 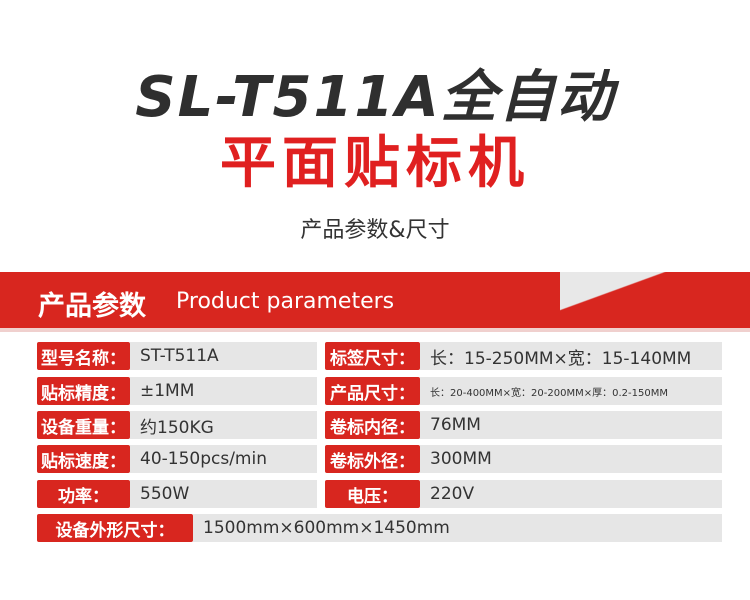 What do you see at coordinates (115, 528) in the screenshot?
I see `spec-label: 设备外形尺寸：` at bounding box center [115, 528].